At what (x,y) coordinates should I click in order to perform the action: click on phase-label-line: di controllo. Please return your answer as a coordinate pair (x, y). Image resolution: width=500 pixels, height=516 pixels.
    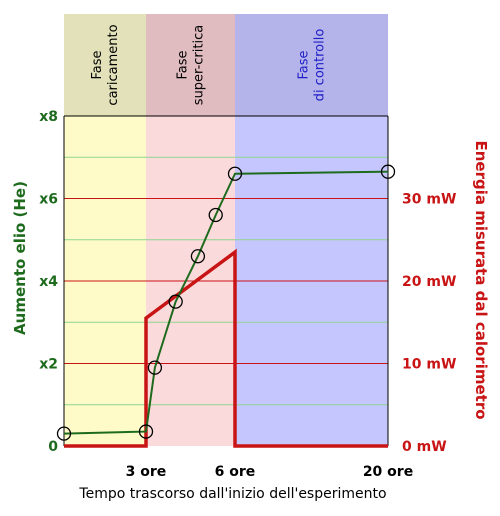
    Looking at the image, I should click on (320, 65).